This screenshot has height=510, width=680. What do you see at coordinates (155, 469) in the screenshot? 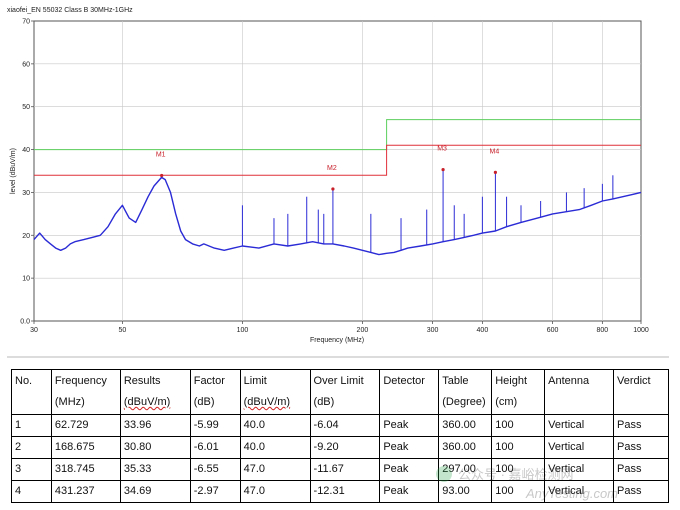
I see `table-cell: 35.33` at bounding box center [155, 469].